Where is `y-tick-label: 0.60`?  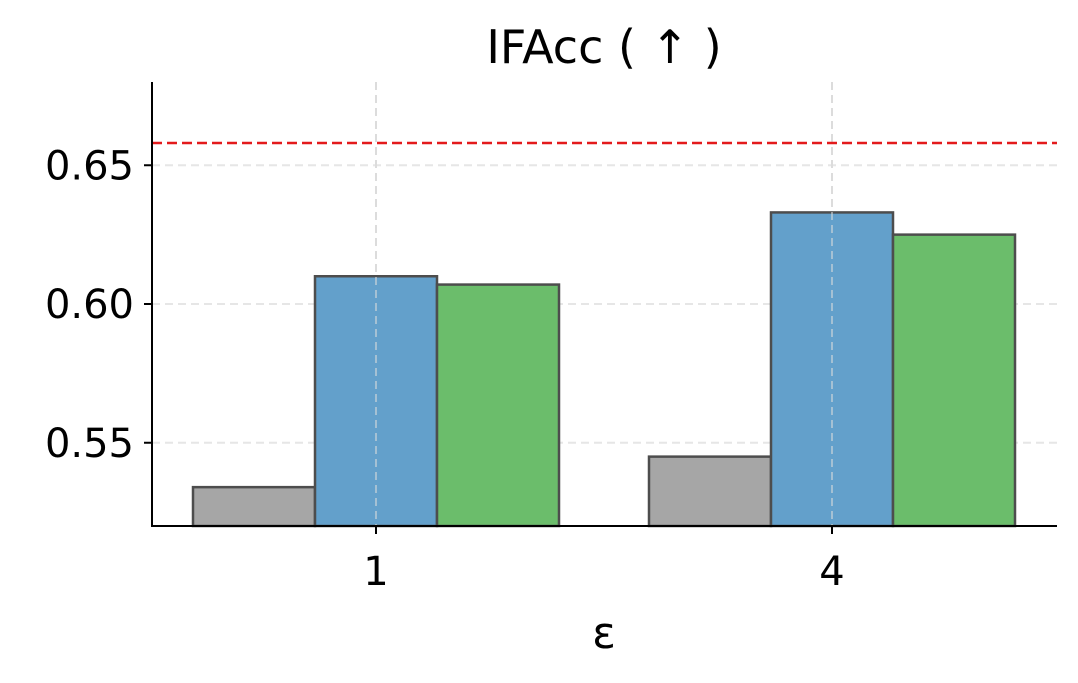
y-tick-label: 0.60 is located at coordinates (89, 305).